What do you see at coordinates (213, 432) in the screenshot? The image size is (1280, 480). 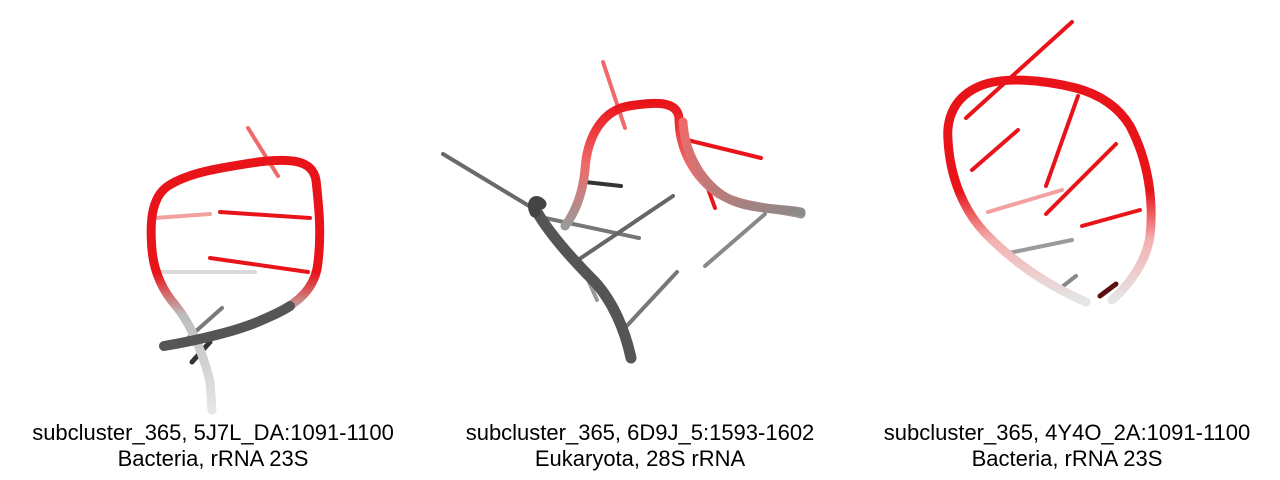 I see `structure-title: subcluster_365, 5J7L_DA:1091-1100` at bounding box center [213, 432].